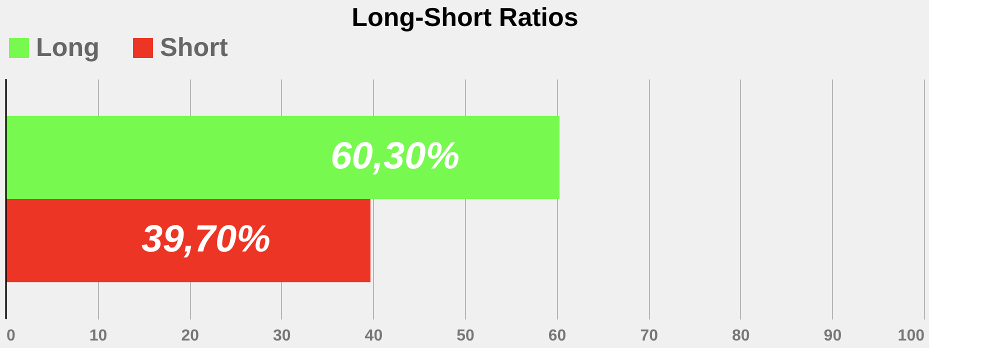  Describe the element at coordinates (557, 336) in the screenshot. I see `x-tick-label: 60` at that location.